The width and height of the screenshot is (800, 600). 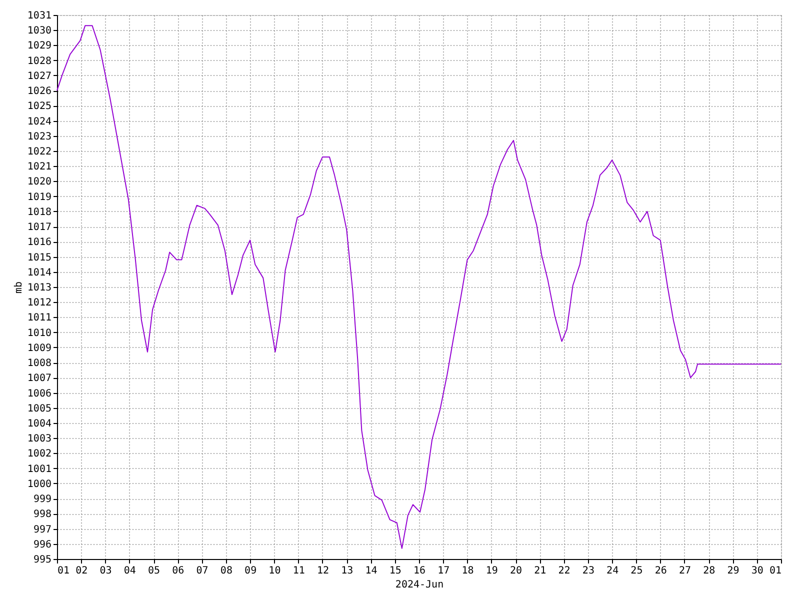 I want to click on x-tick-label: 30, so click(x=757, y=571).